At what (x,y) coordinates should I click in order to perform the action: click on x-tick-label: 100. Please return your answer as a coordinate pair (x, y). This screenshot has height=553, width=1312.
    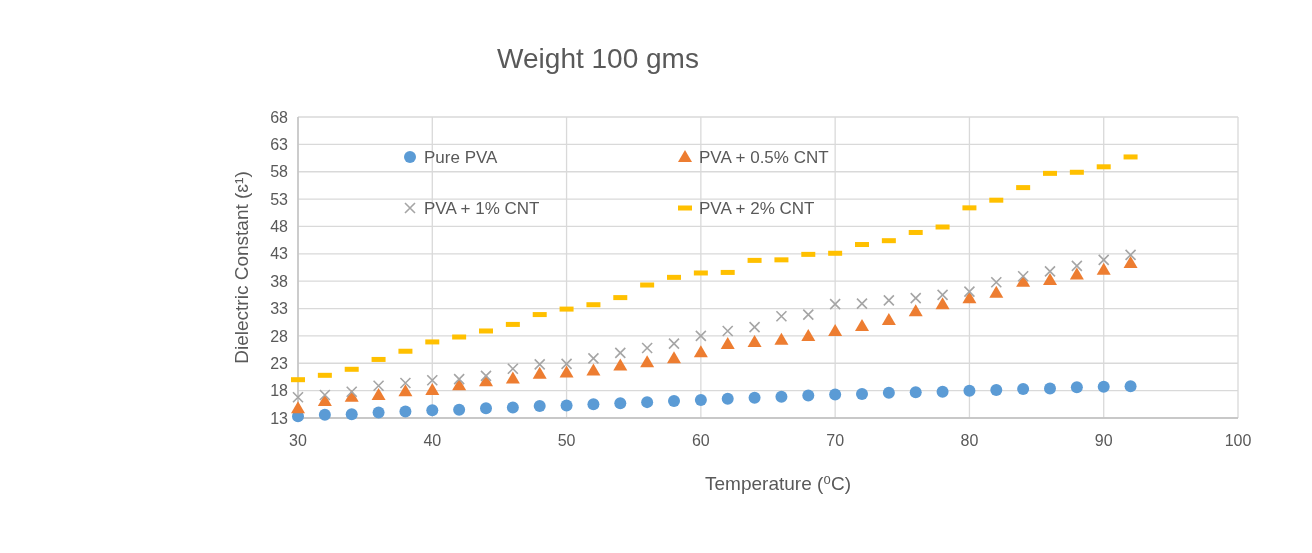
    Looking at the image, I should click on (1238, 440).